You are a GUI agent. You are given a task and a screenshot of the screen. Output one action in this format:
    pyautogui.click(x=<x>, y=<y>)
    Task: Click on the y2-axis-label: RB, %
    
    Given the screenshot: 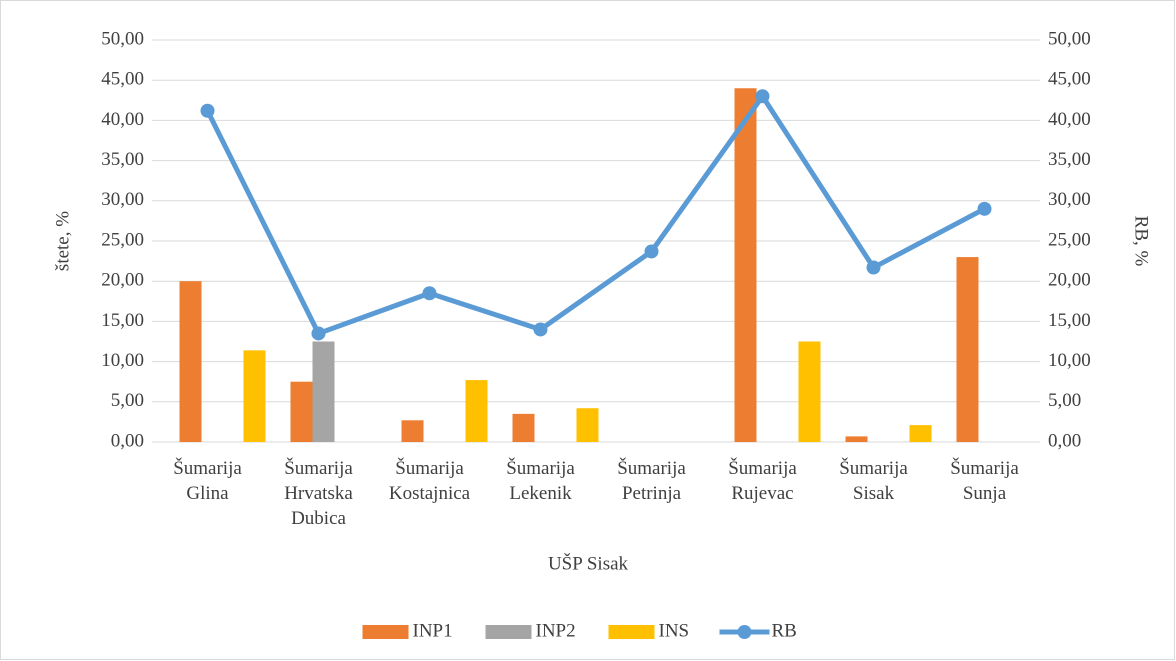 What is the action you would take?
    pyautogui.click(x=1141, y=241)
    